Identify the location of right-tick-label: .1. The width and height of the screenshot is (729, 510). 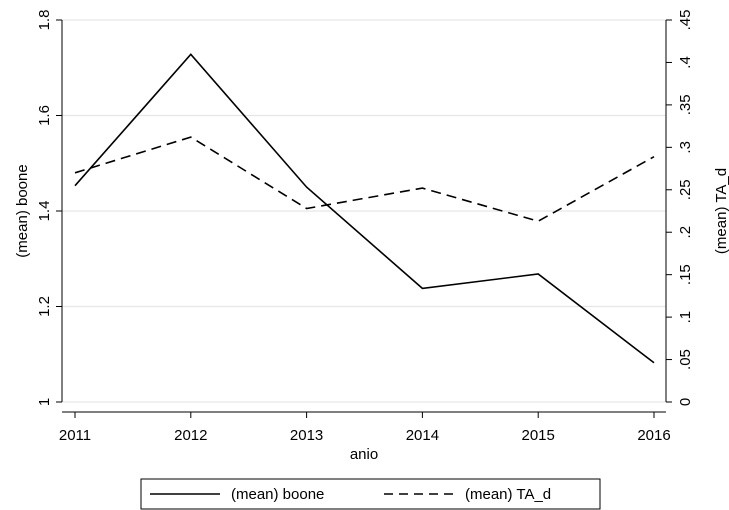
(685, 317).